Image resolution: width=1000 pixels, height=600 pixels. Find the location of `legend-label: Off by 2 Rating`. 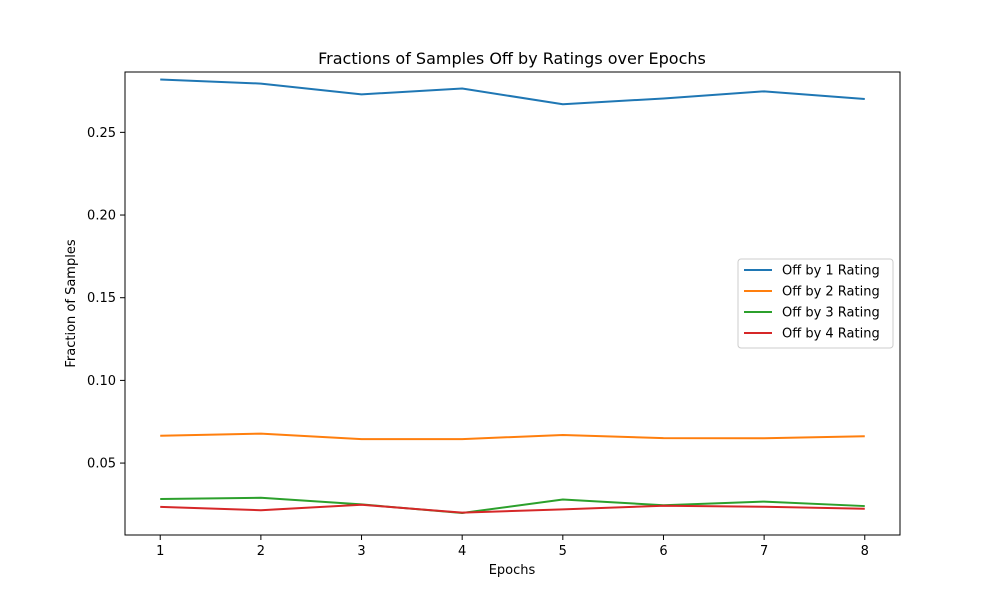

legend-label: Off by 2 Rating is located at coordinates (831, 292).